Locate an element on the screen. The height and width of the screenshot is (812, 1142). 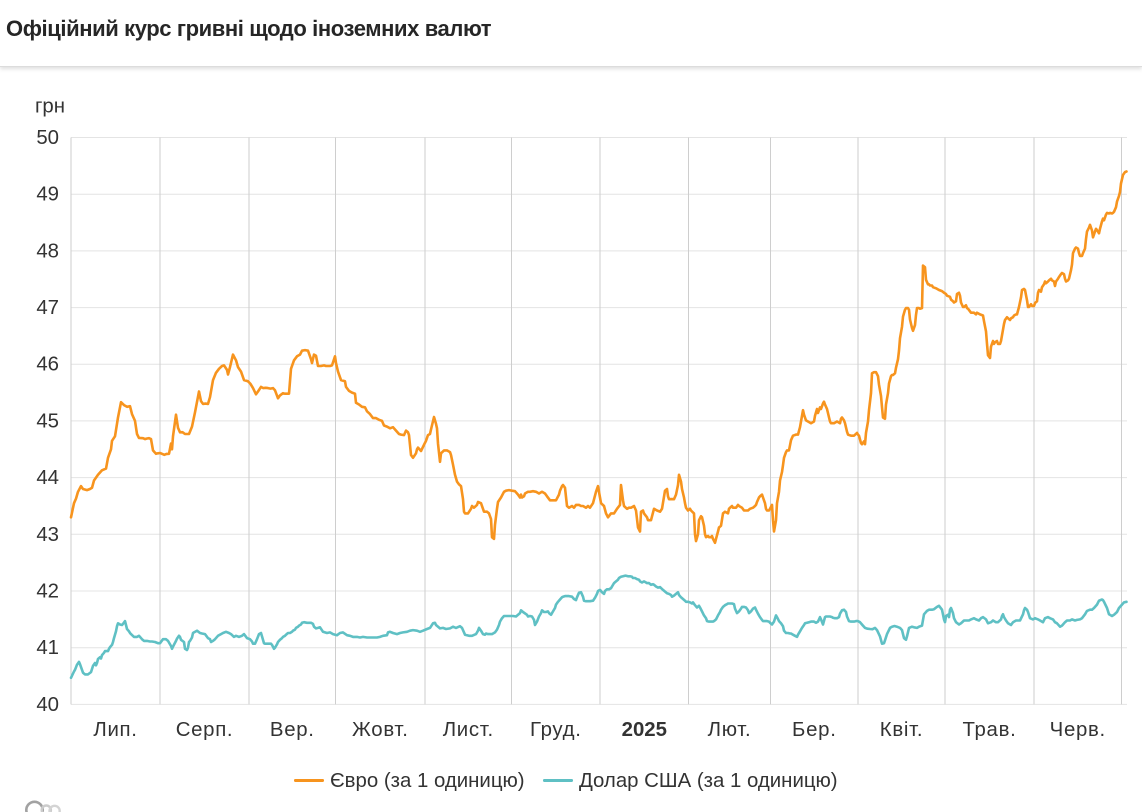
svg-text: Лют. is located at coordinates (730, 730).